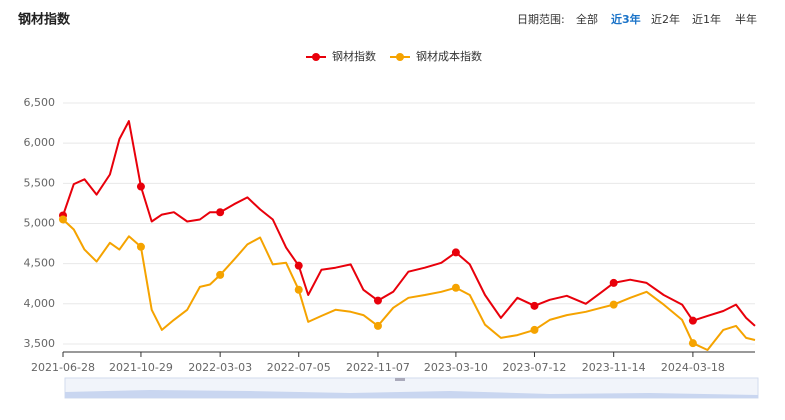  What do you see at coordinates (40, 222) in the screenshot?
I see `y-tick-label: 5,000` at bounding box center [40, 222].